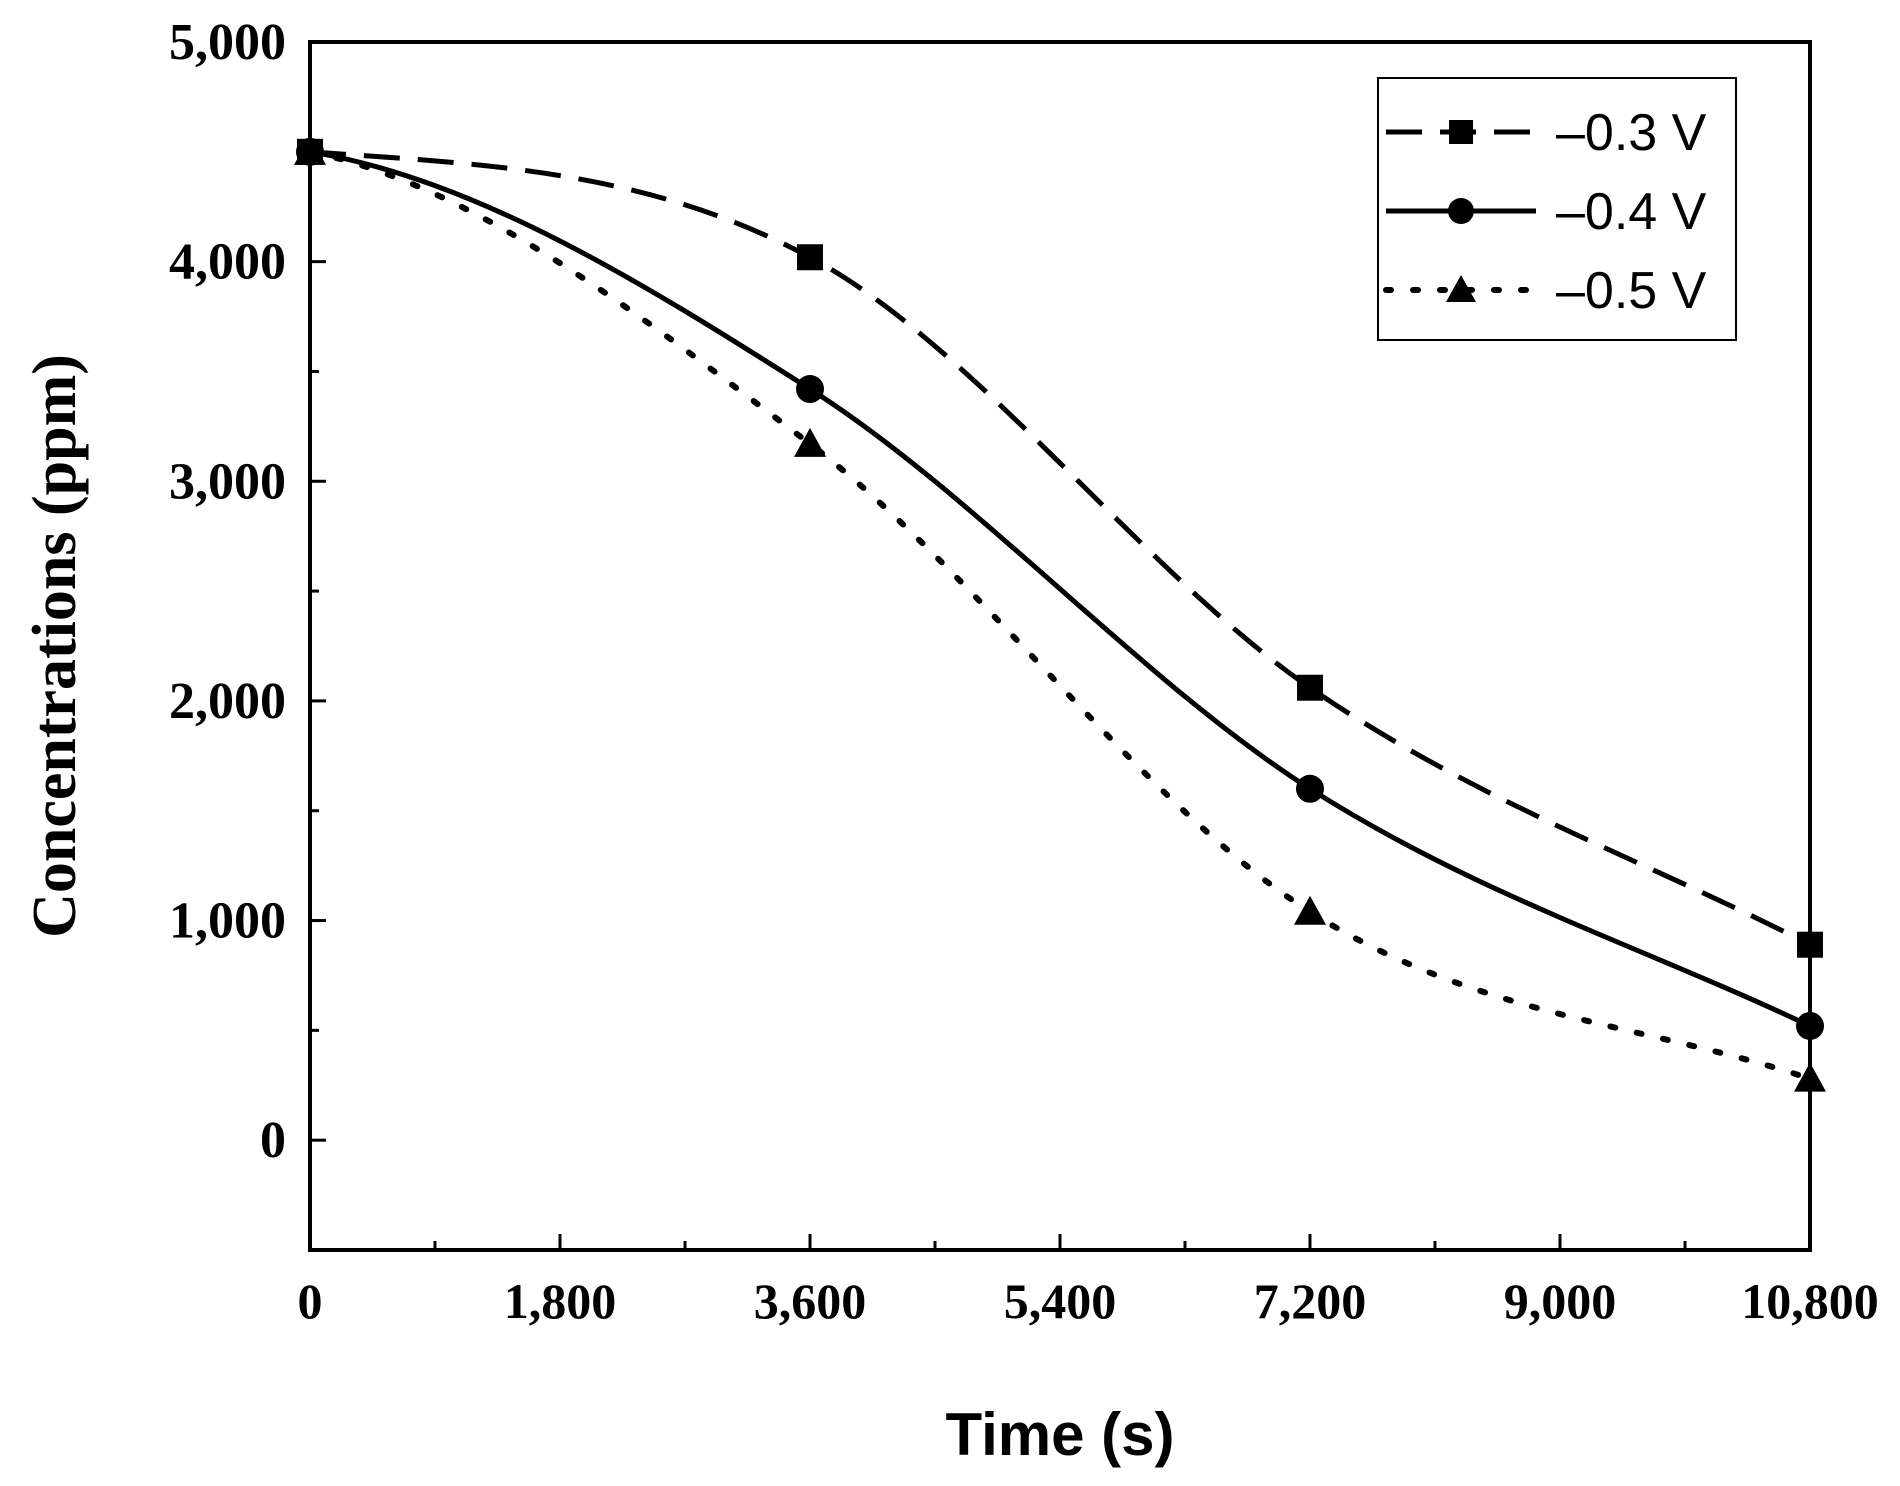 The width and height of the screenshot is (1900, 1486). Describe the element at coordinates (227, 701) in the screenshot. I see `y-tick-label: 2,000` at that location.